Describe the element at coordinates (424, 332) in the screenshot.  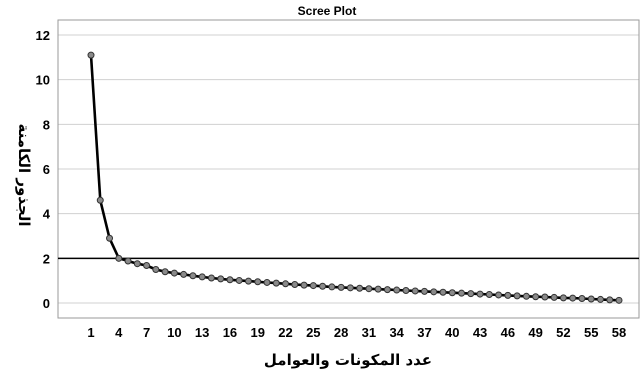
I see `x-tick-label: 37` at that location.